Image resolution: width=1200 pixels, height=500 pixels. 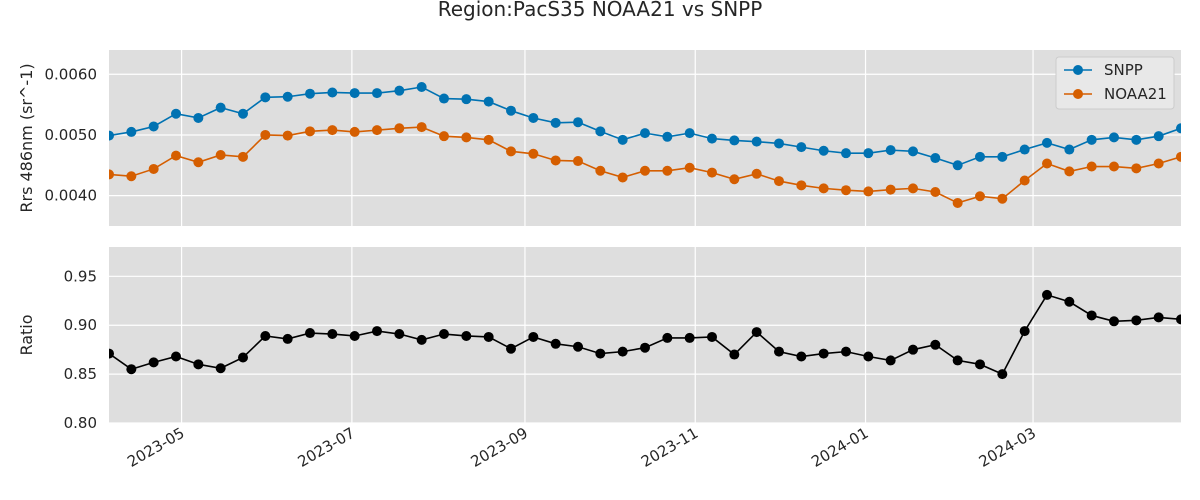 What do you see at coordinates (80, 374) in the screenshot?
I see `y-tick-label: 0.85` at bounding box center [80, 374].